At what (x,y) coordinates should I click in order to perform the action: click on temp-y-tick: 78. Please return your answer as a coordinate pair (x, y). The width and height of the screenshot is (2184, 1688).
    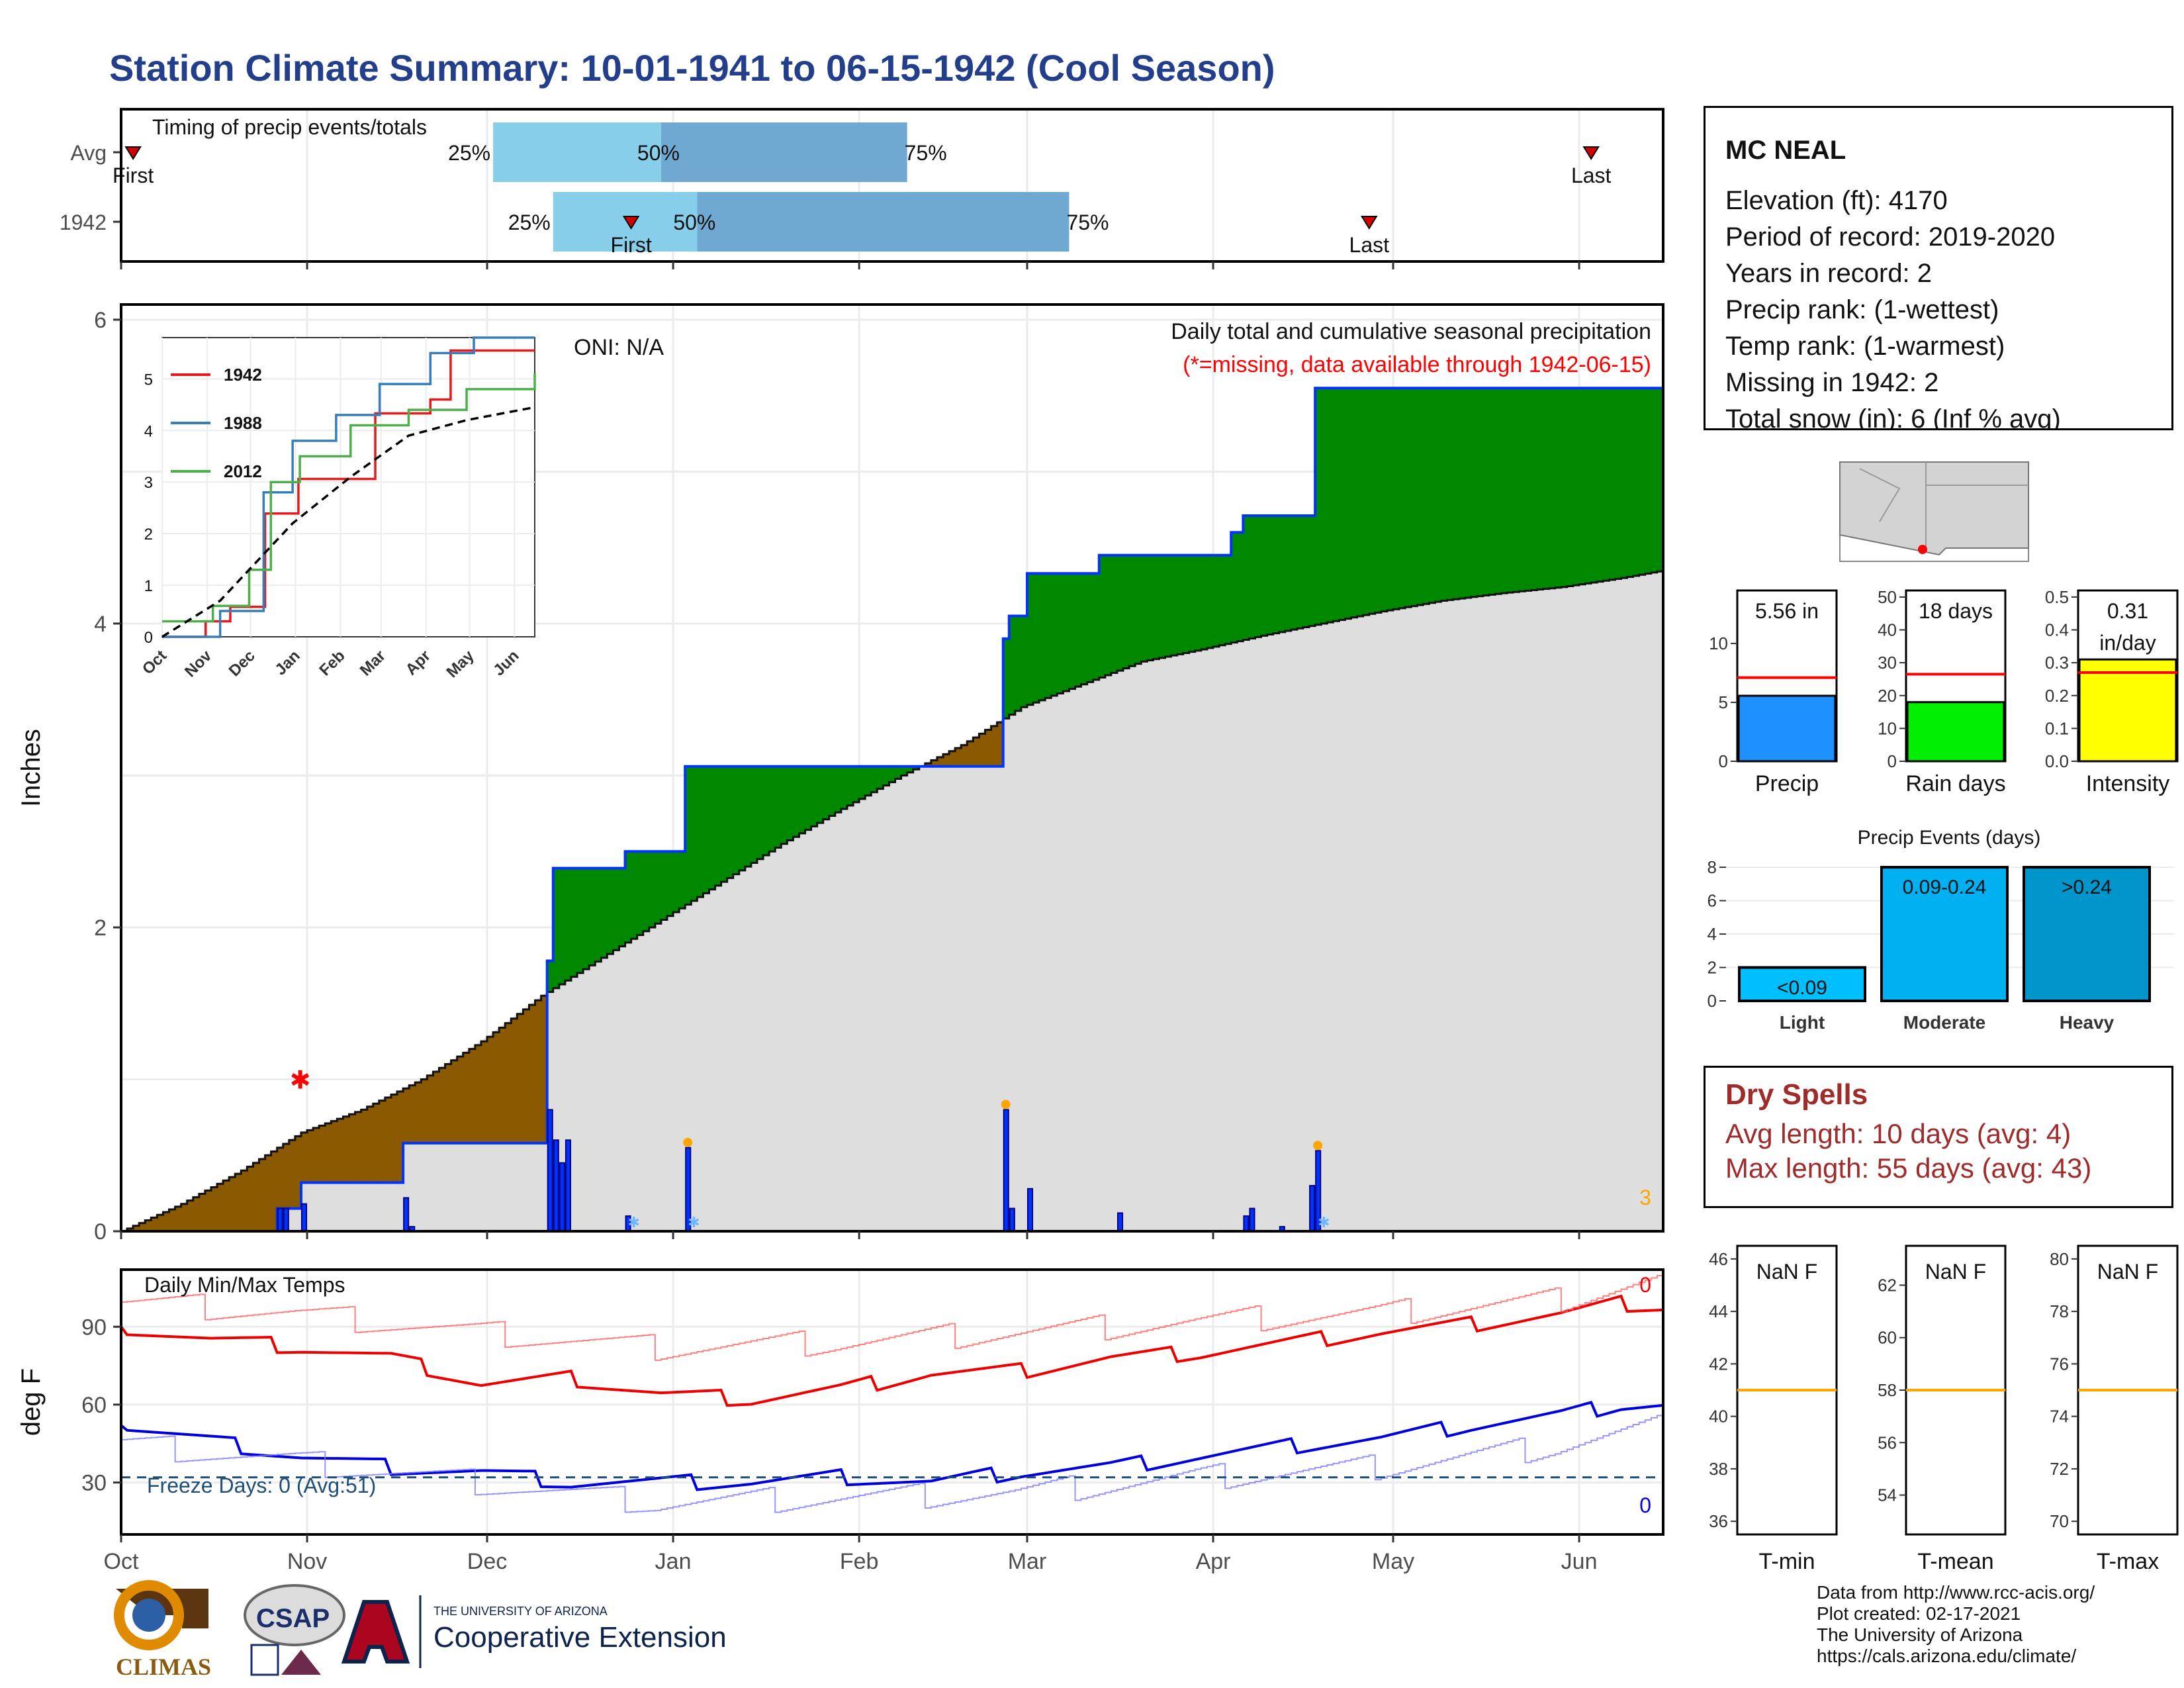
    Looking at the image, I should click on (2059, 1311).